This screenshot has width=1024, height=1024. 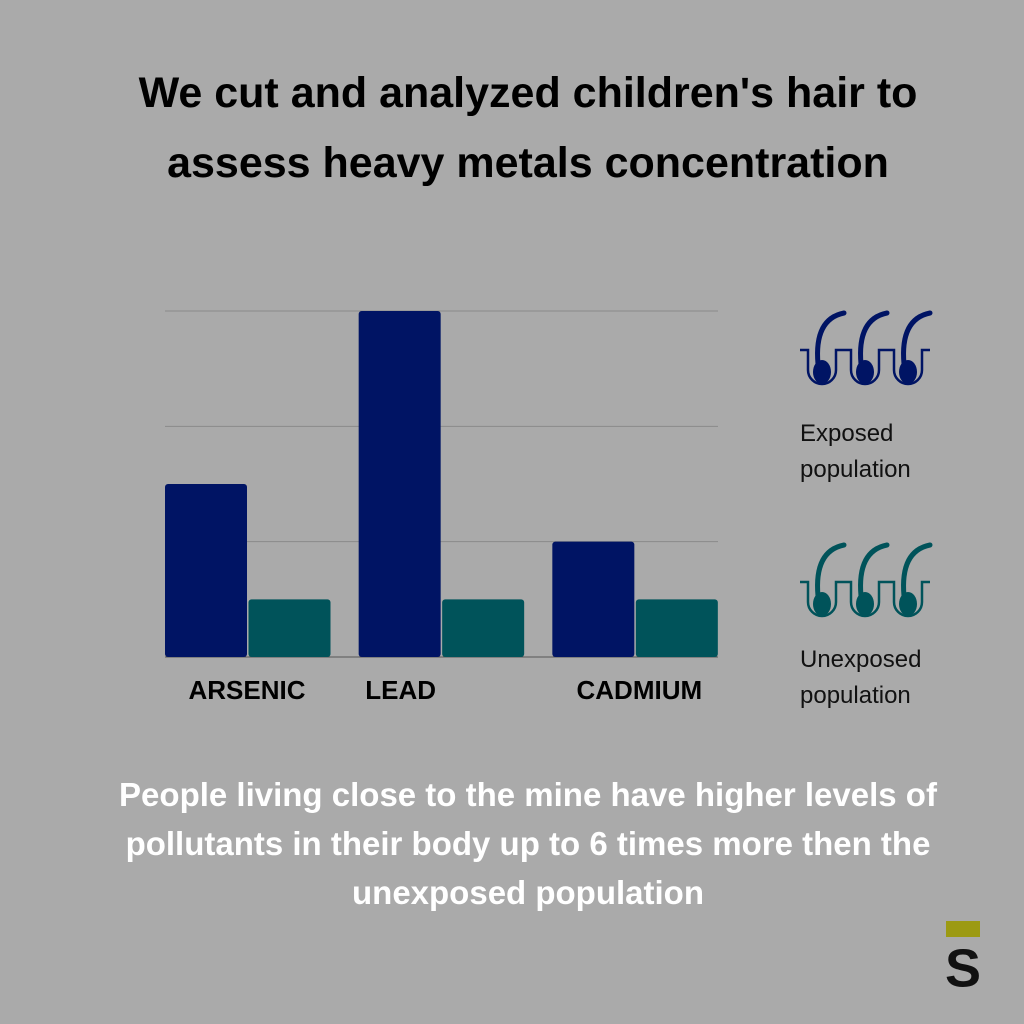 What do you see at coordinates (246, 690) in the screenshot?
I see `x-tick-label: ARSENIC` at bounding box center [246, 690].